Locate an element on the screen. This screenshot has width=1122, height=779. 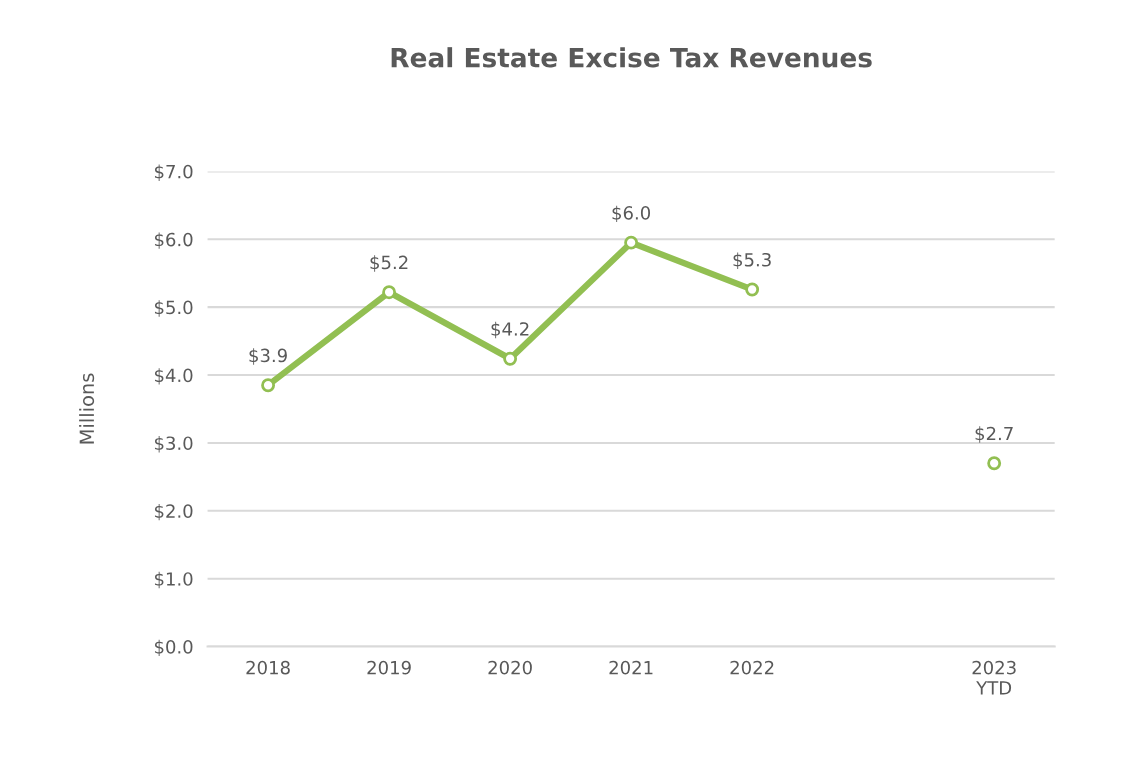
y-tick-label: $6.0 is located at coordinates (173, 240).